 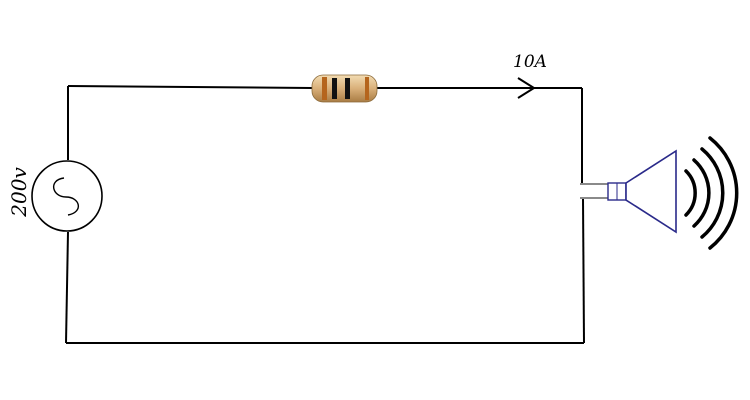 I want to click on speaker-icon, so click(x=628, y=191).